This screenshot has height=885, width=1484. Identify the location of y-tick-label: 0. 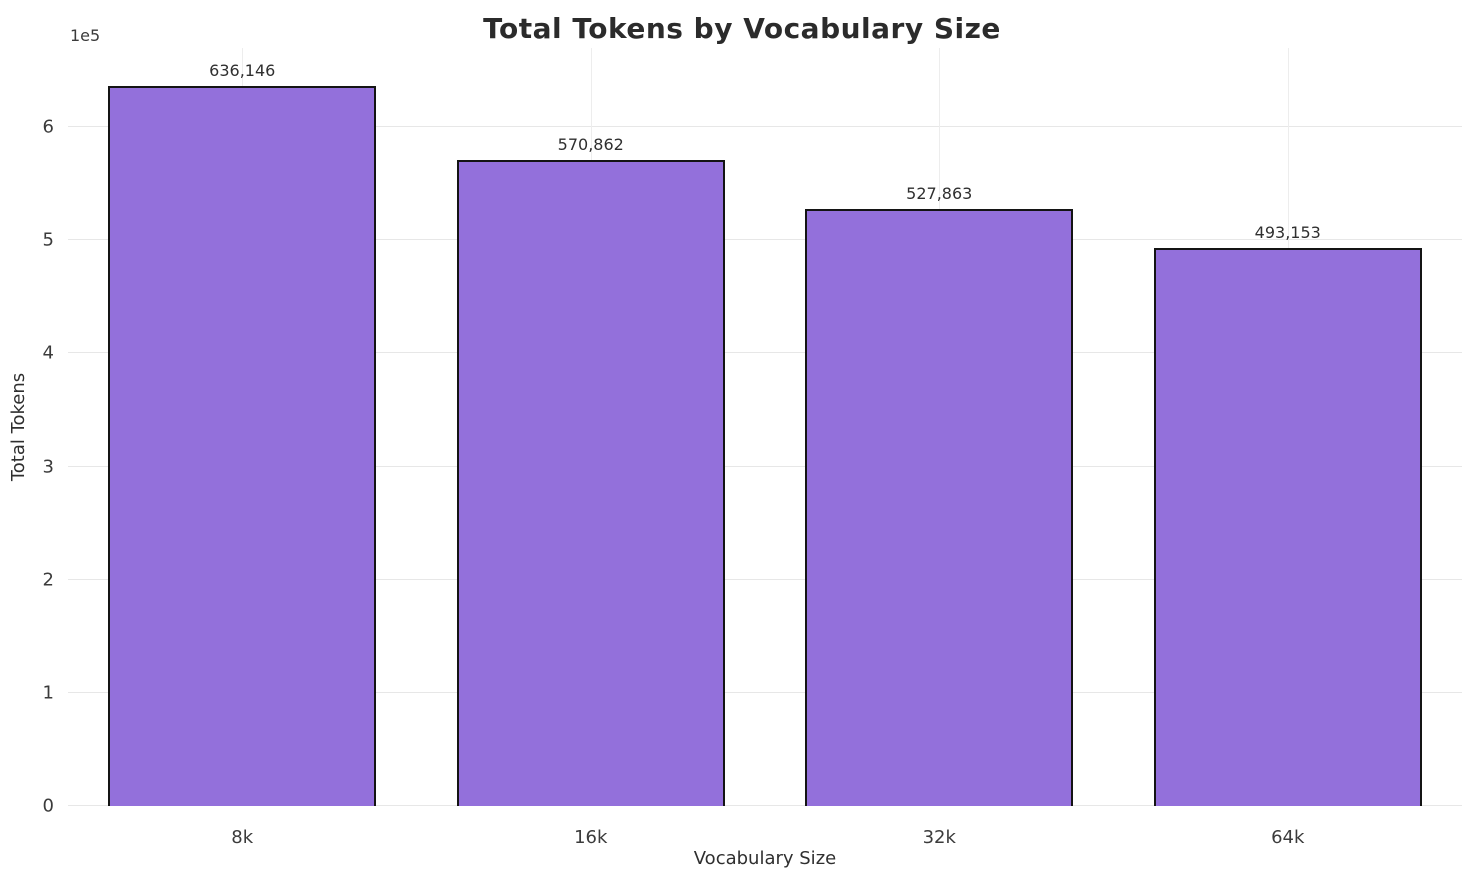
(48, 806).